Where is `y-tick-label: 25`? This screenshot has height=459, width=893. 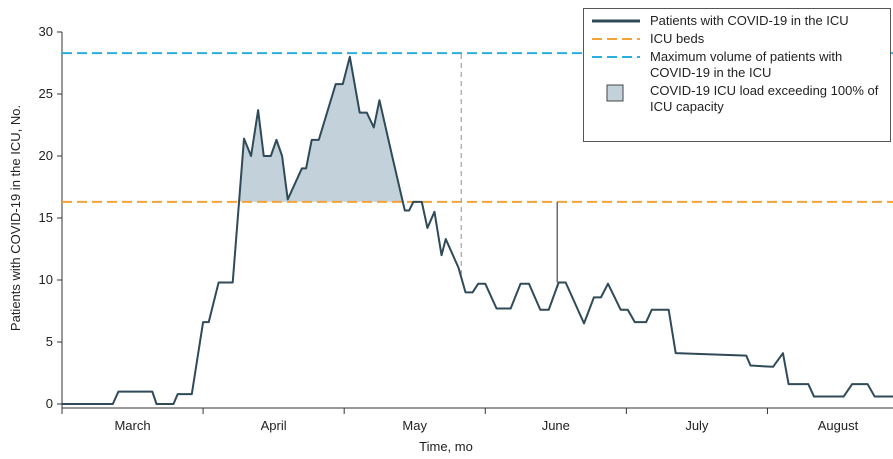 y-tick-label: 25 is located at coordinates (46, 93).